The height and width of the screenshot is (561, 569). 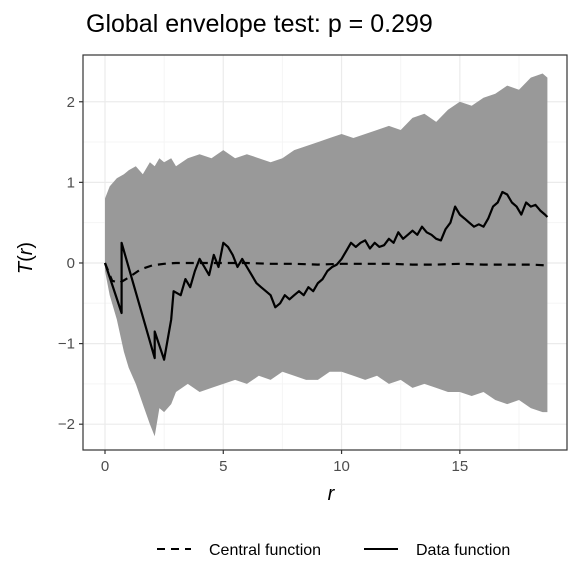 What do you see at coordinates (265, 550) in the screenshot?
I see `legend-label-central: Central function` at bounding box center [265, 550].